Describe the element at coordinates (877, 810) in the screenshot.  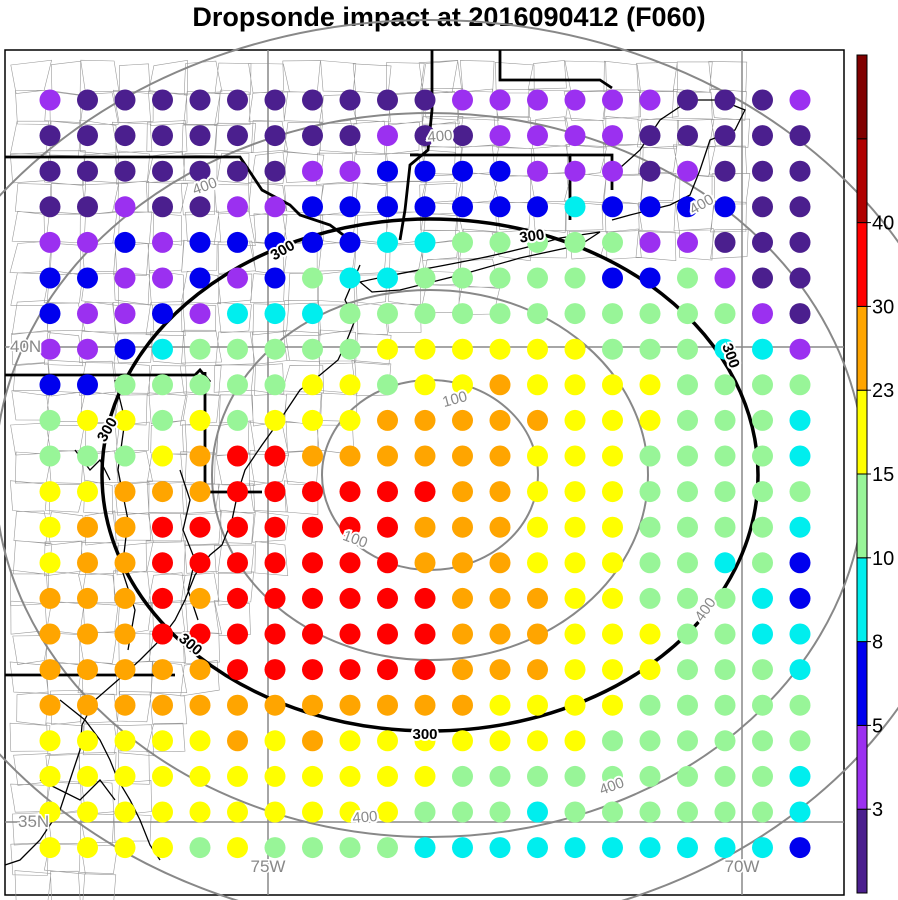
I see `colorbar-label: 3` at that location.